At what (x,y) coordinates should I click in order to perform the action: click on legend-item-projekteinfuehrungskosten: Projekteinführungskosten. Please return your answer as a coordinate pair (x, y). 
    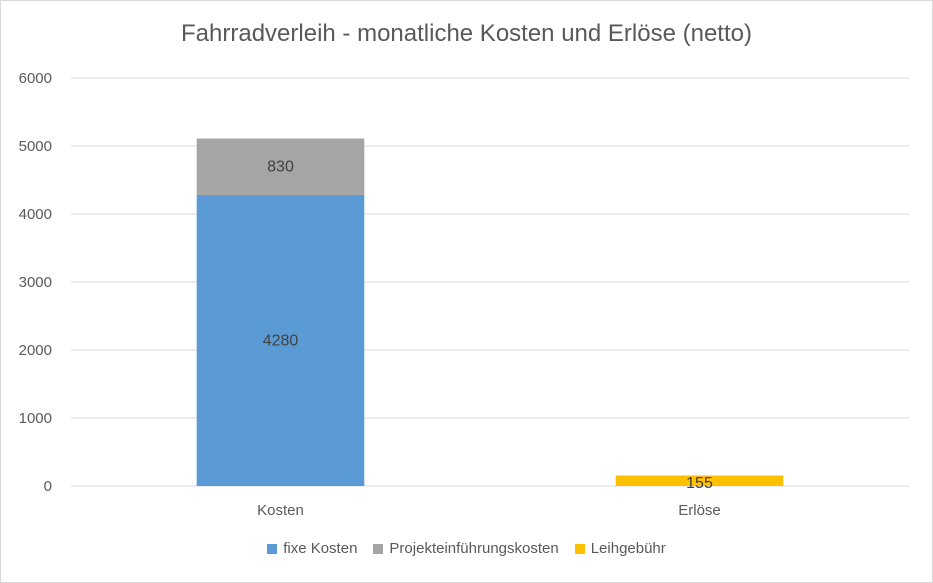
    Looking at the image, I should click on (466, 548).